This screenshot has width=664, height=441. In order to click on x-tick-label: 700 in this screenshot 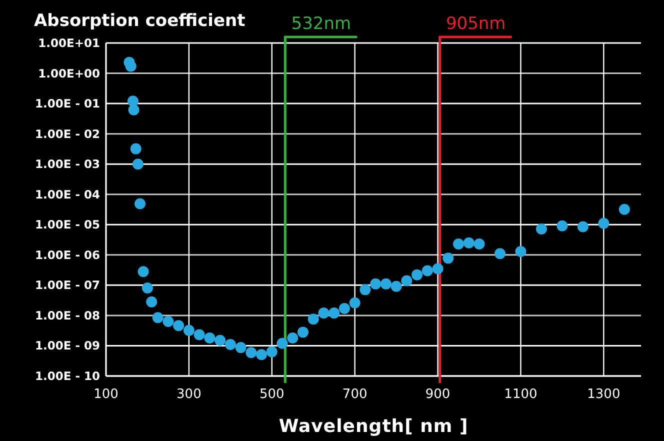, I will do `click(355, 394)`.